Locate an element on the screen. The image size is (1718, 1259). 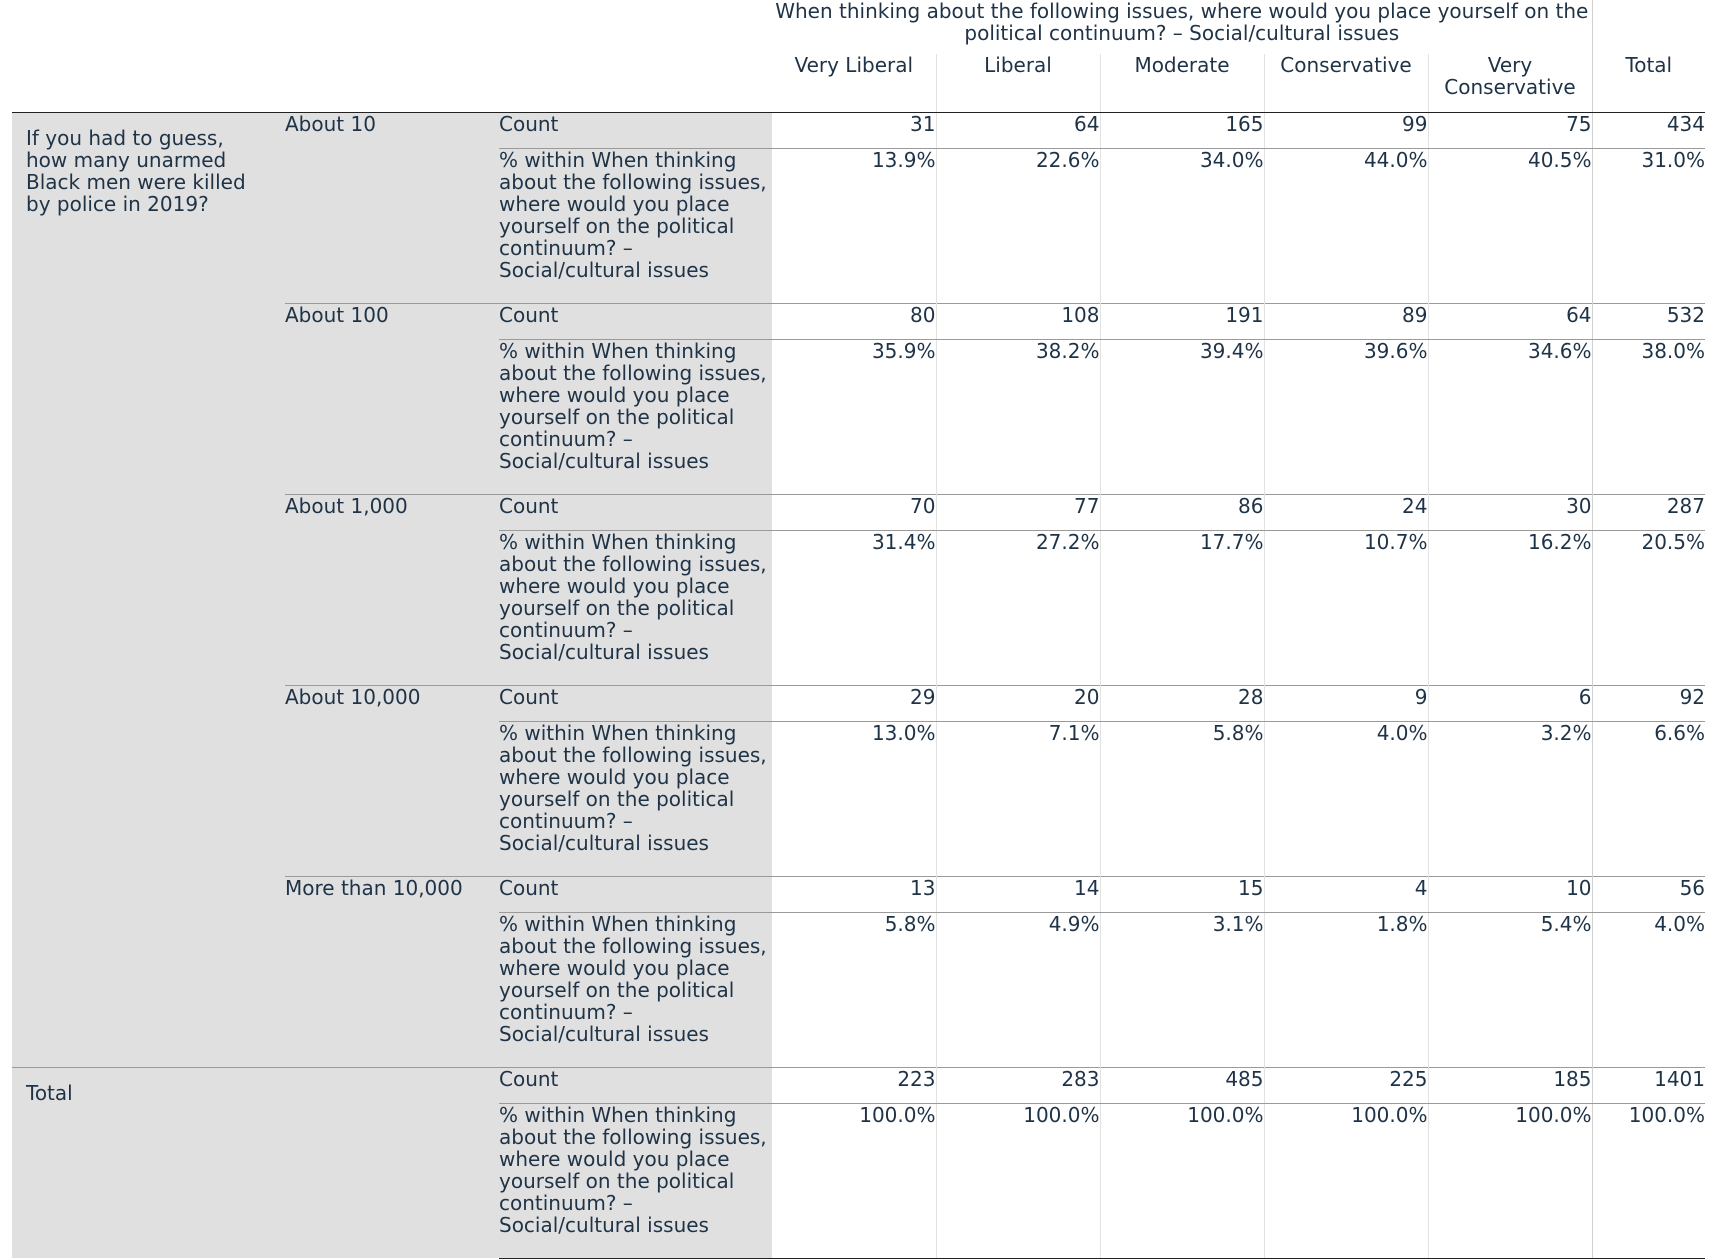
cell-count-conservative: 225 is located at coordinates (1345, 1085).